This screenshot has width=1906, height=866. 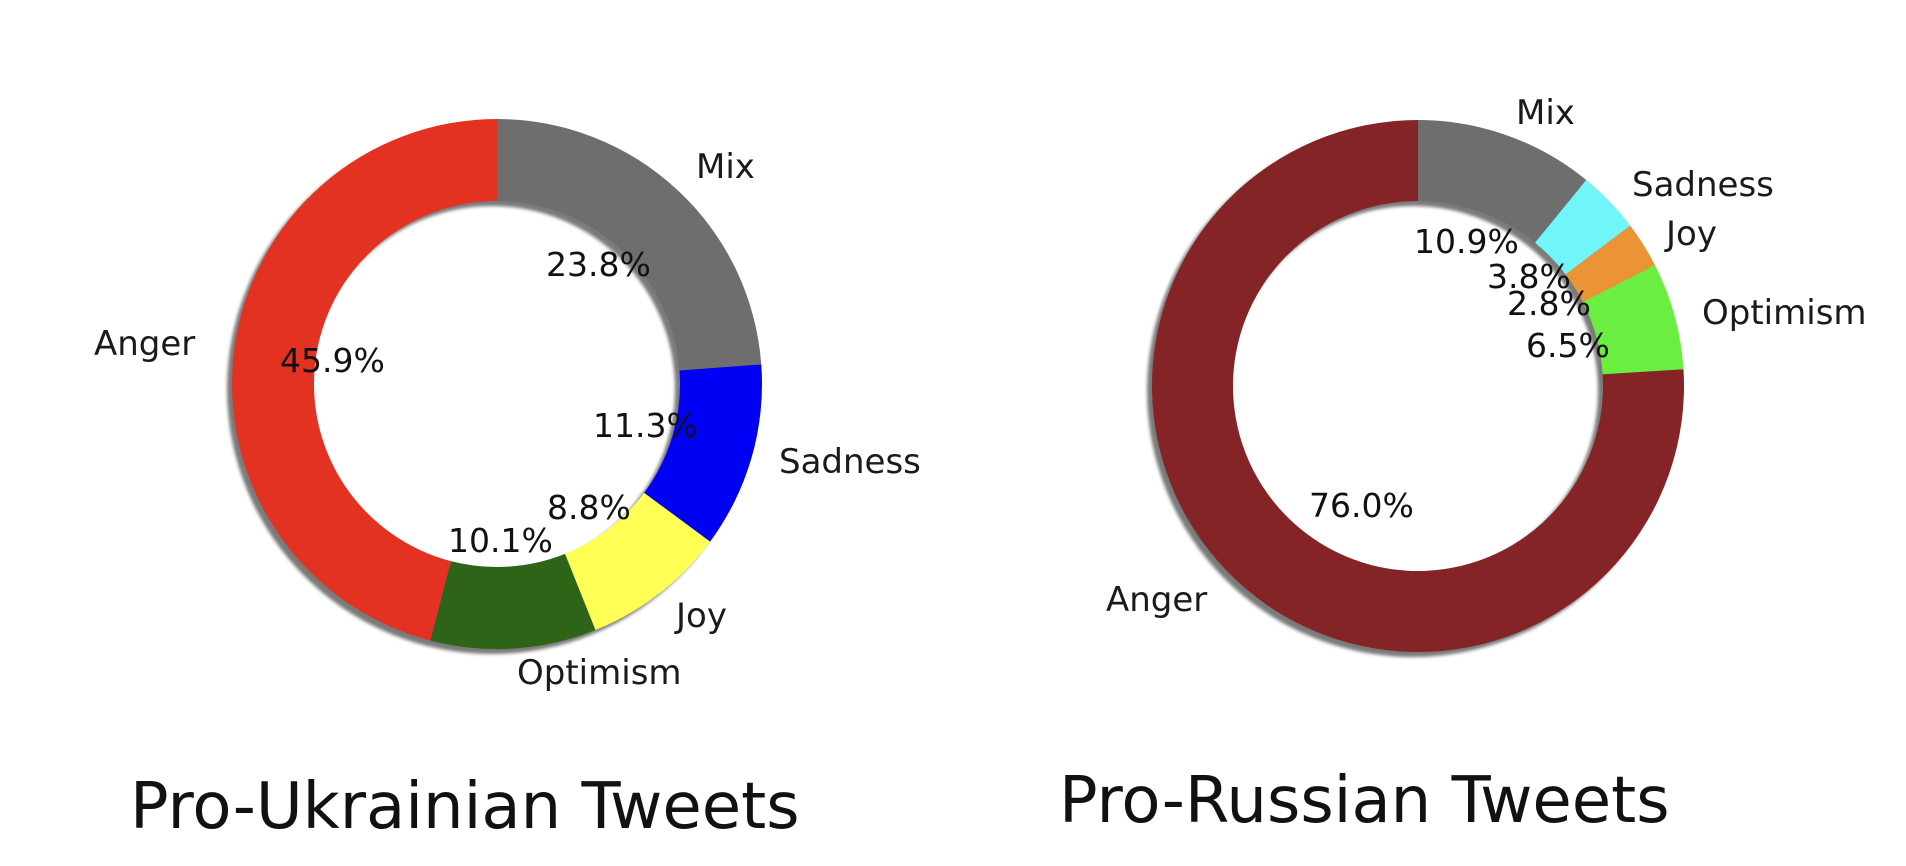 I want to click on chart-title: Pro-Russian Tweets, so click(x=1364, y=801).